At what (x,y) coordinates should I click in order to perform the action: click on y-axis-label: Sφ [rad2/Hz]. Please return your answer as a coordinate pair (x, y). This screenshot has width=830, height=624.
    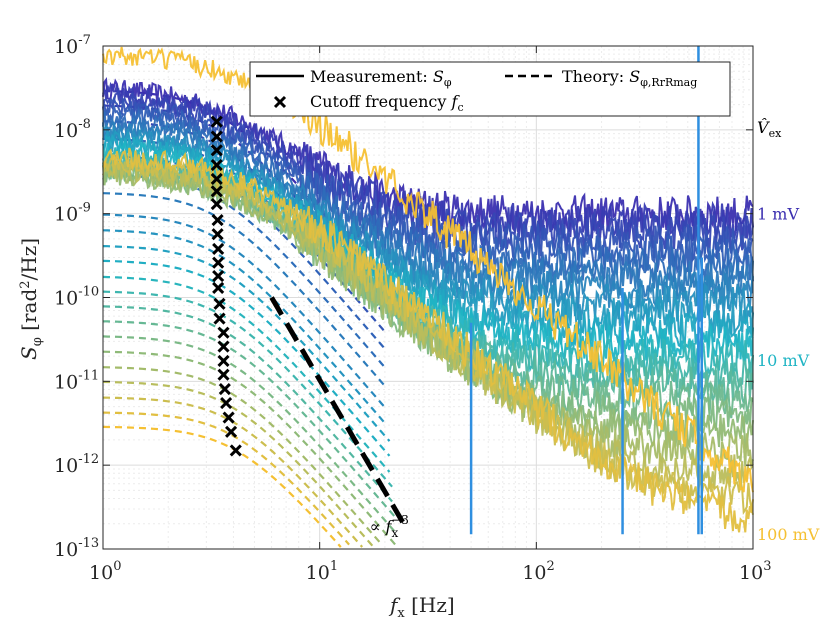
    Looking at the image, I should click on (31, 299).